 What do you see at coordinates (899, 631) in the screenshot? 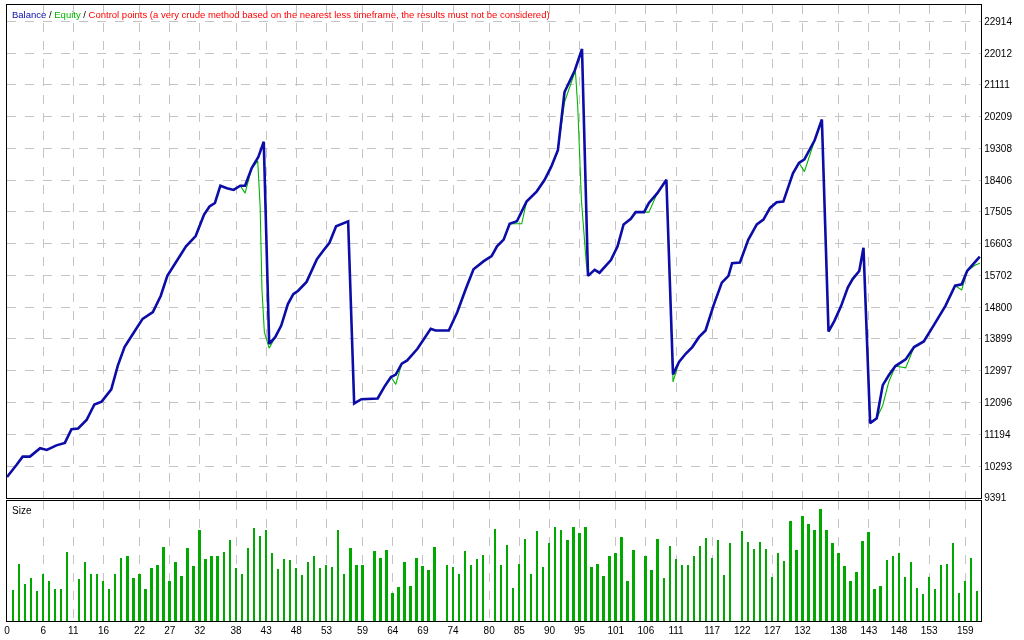
I see `x-tick-label: 148` at bounding box center [899, 631].